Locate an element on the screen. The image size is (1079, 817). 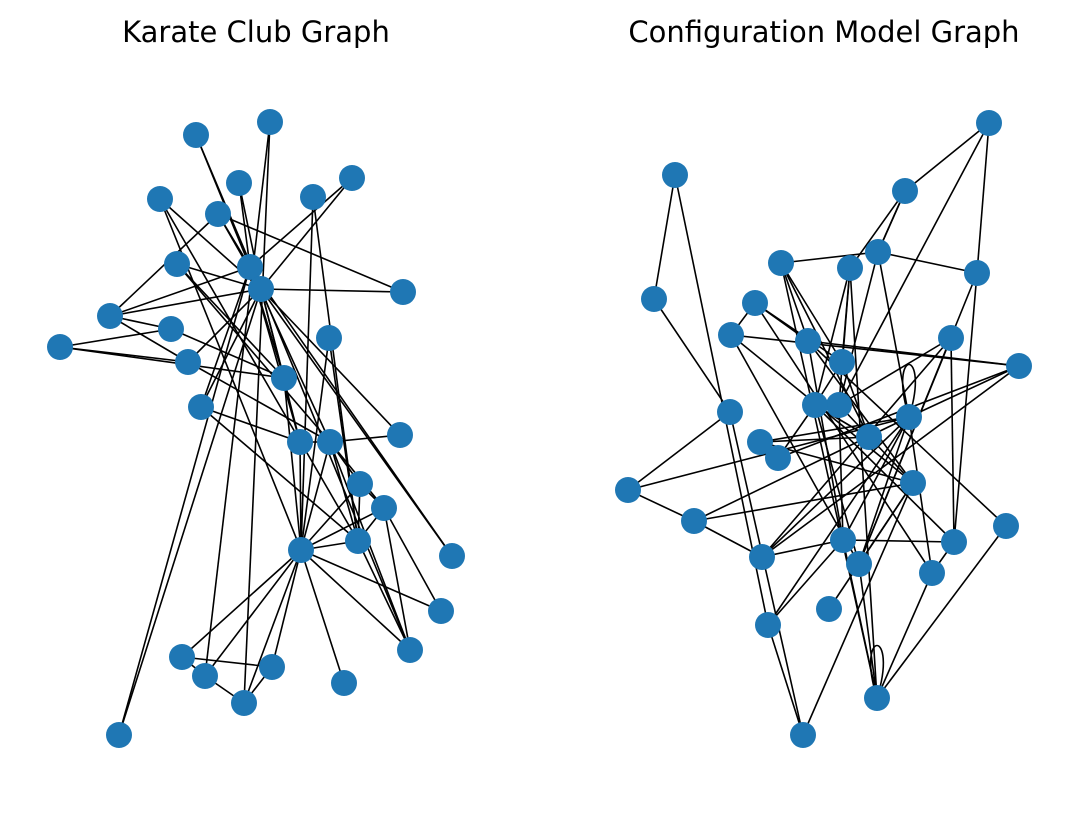
karate-panel-title: Karate Club Graph is located at coordinates (256, 32).